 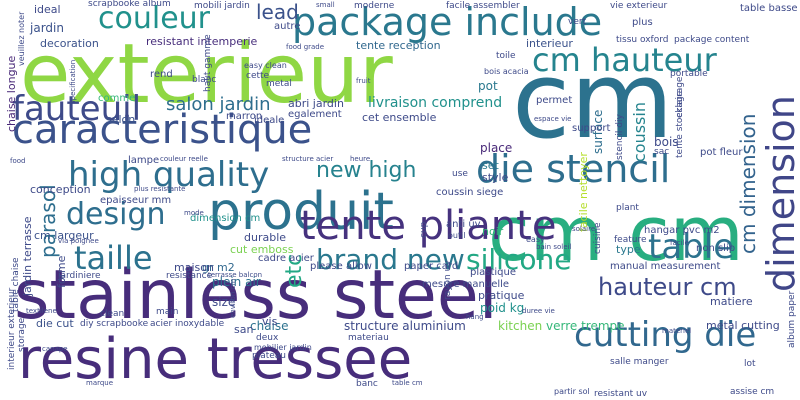 What do you see at coordinates (315, 114) in the screenshot?
I see `word-egalement: egalement` at bounding box center [315, 114].